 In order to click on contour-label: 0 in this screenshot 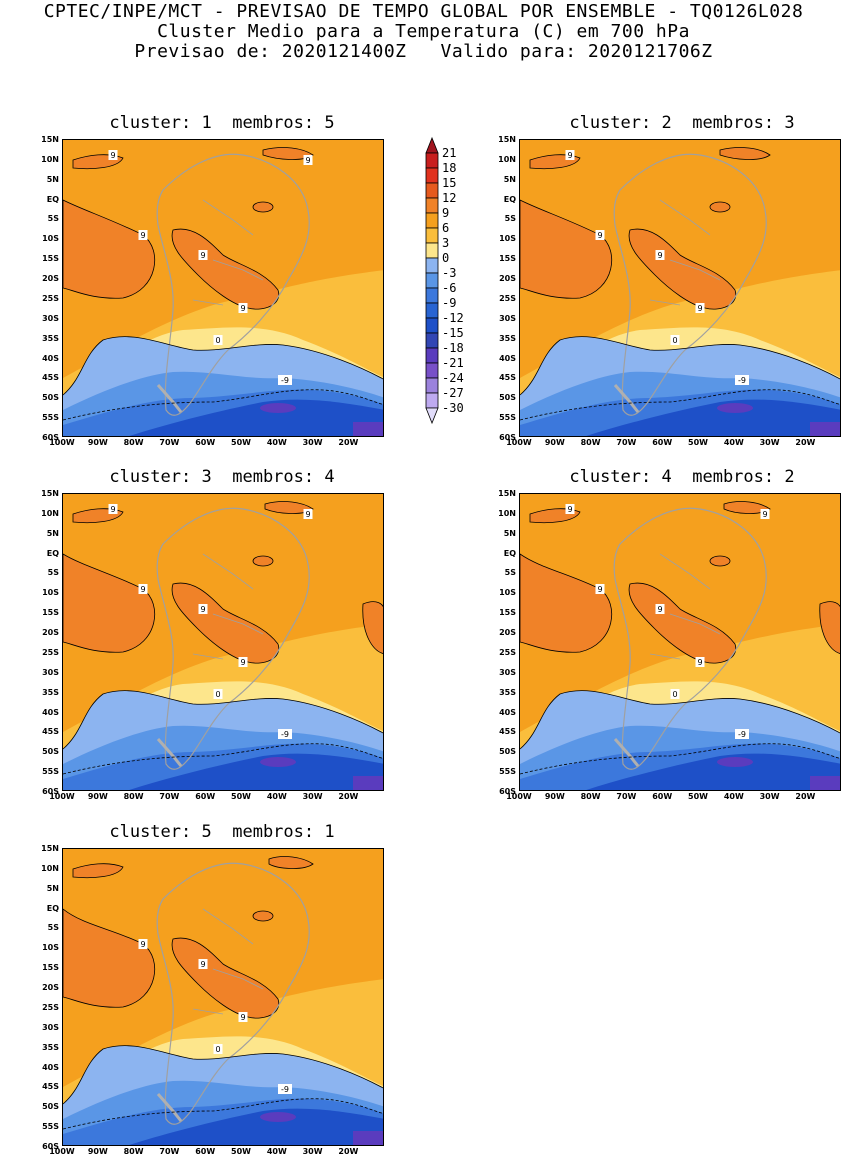, I will do `click(674, 694)`.